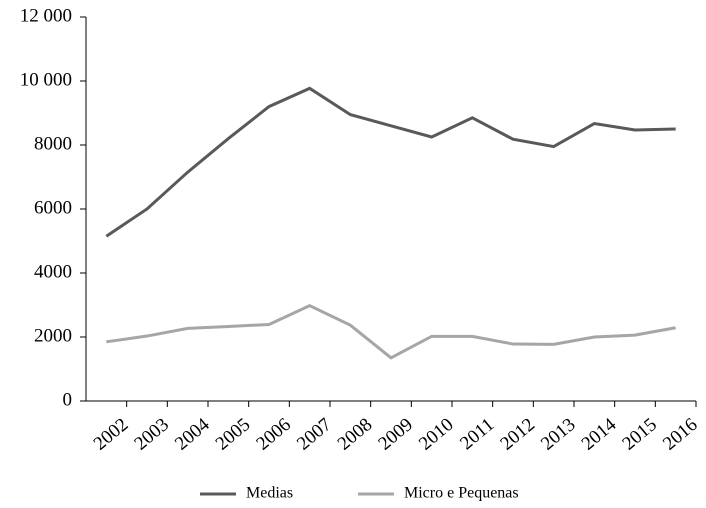 This screenshot has width=706, height=508. Describe the element at coordinates (558, 434) in the screenshot. I see `x-tick-label: 2013` at that location.